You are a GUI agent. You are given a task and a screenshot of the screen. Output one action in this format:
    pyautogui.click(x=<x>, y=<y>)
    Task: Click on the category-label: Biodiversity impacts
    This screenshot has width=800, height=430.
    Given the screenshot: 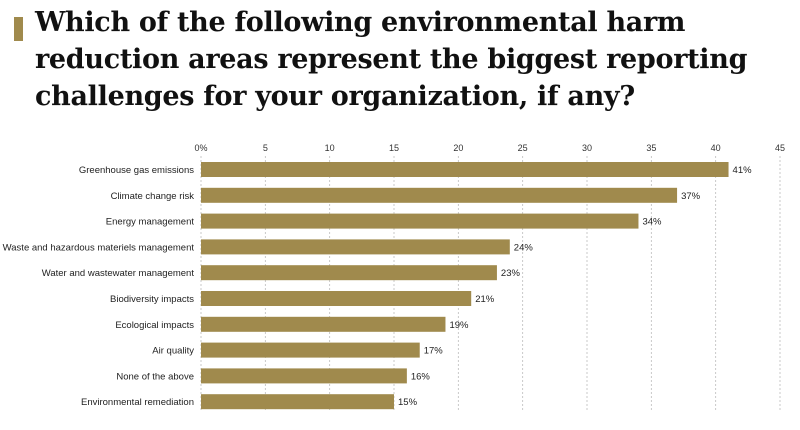 What is the action you would take?
    pyautogui.click(x=152, y=299)
    